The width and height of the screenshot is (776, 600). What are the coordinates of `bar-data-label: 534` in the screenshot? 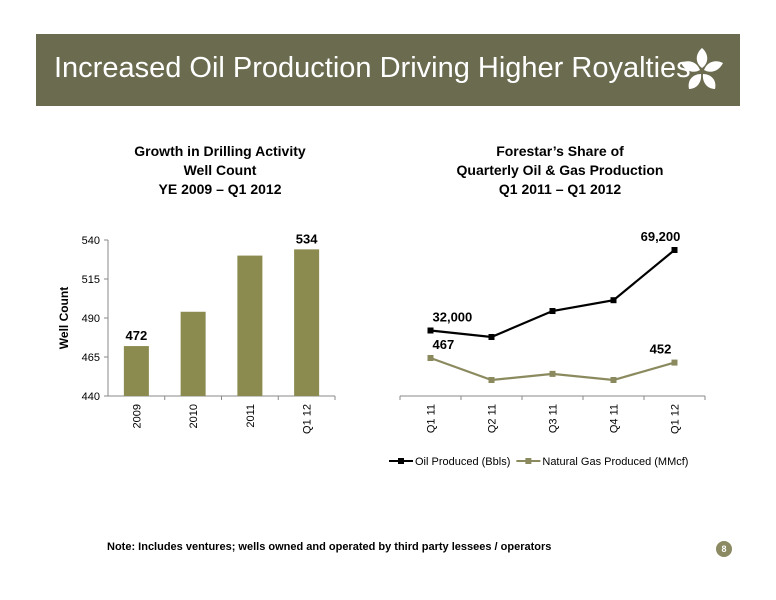 It's located at (307, 238).